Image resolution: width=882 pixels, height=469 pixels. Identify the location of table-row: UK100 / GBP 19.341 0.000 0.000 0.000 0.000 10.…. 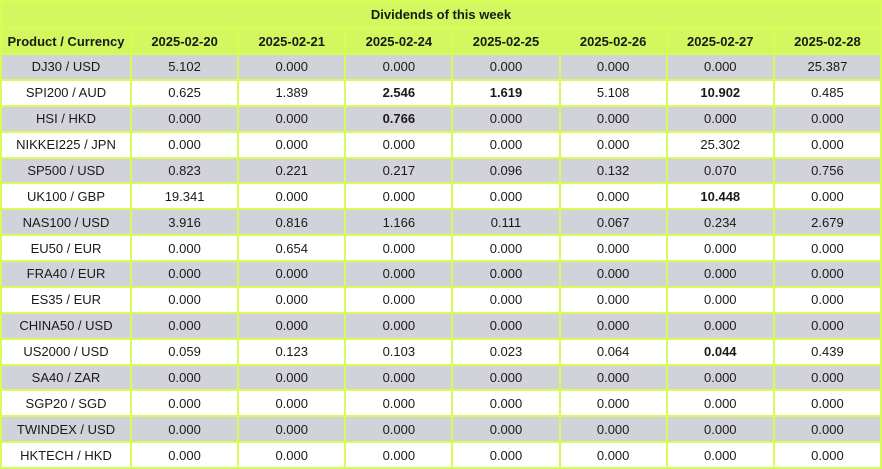
(441, 196).